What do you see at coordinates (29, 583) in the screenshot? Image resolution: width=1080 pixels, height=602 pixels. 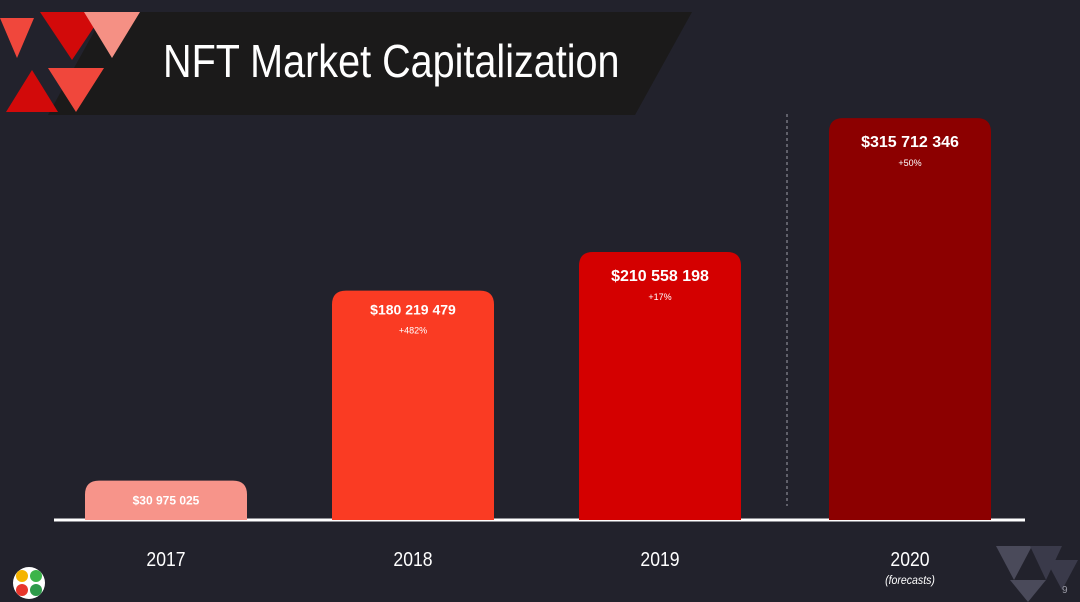 I see `company-logo-icon` at bounding box center [29, 583].